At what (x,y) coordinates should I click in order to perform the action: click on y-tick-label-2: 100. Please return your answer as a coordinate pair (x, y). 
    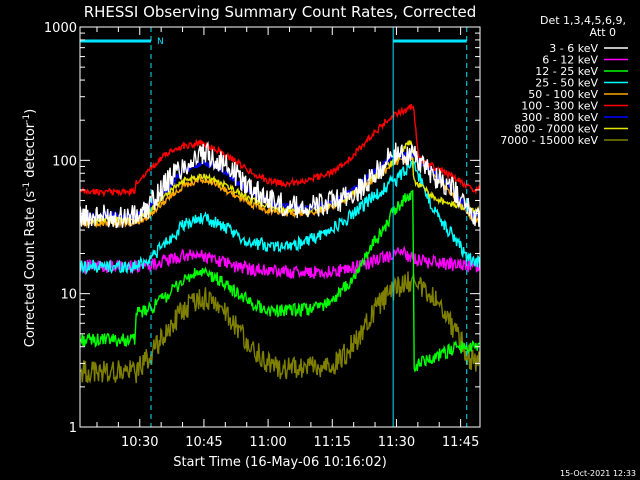
    Looking at the image, I should click on (64, 161).